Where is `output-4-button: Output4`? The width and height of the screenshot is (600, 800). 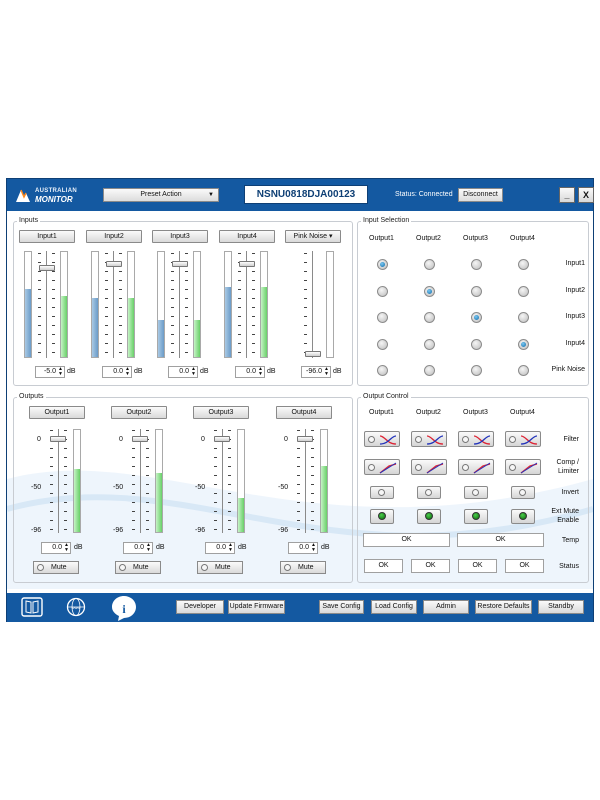
output-4-button: Output4 is located at coordinates (304, 412).